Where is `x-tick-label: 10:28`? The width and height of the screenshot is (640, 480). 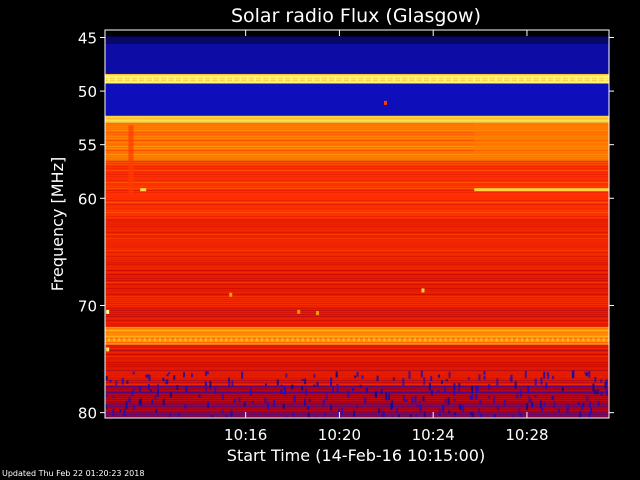 x-tick-label: 10:28 is located at coordinates (526, 435).